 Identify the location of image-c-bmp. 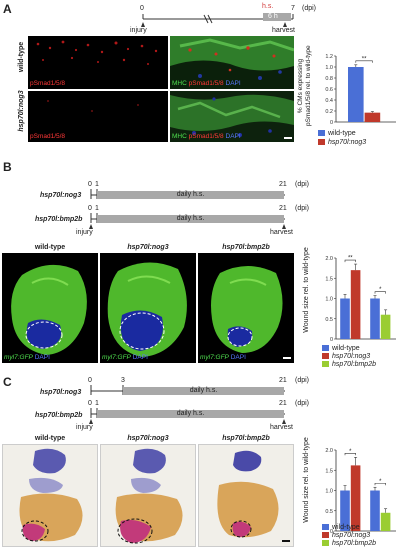
(246, 495).